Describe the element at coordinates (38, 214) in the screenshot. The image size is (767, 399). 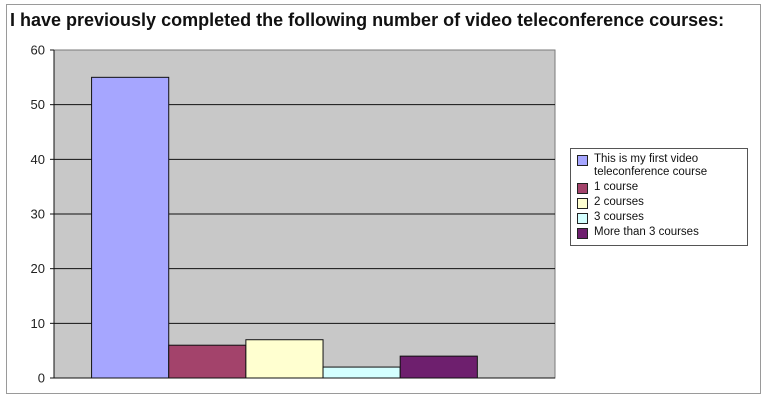
I see `y-tick-label: 30` at that location.